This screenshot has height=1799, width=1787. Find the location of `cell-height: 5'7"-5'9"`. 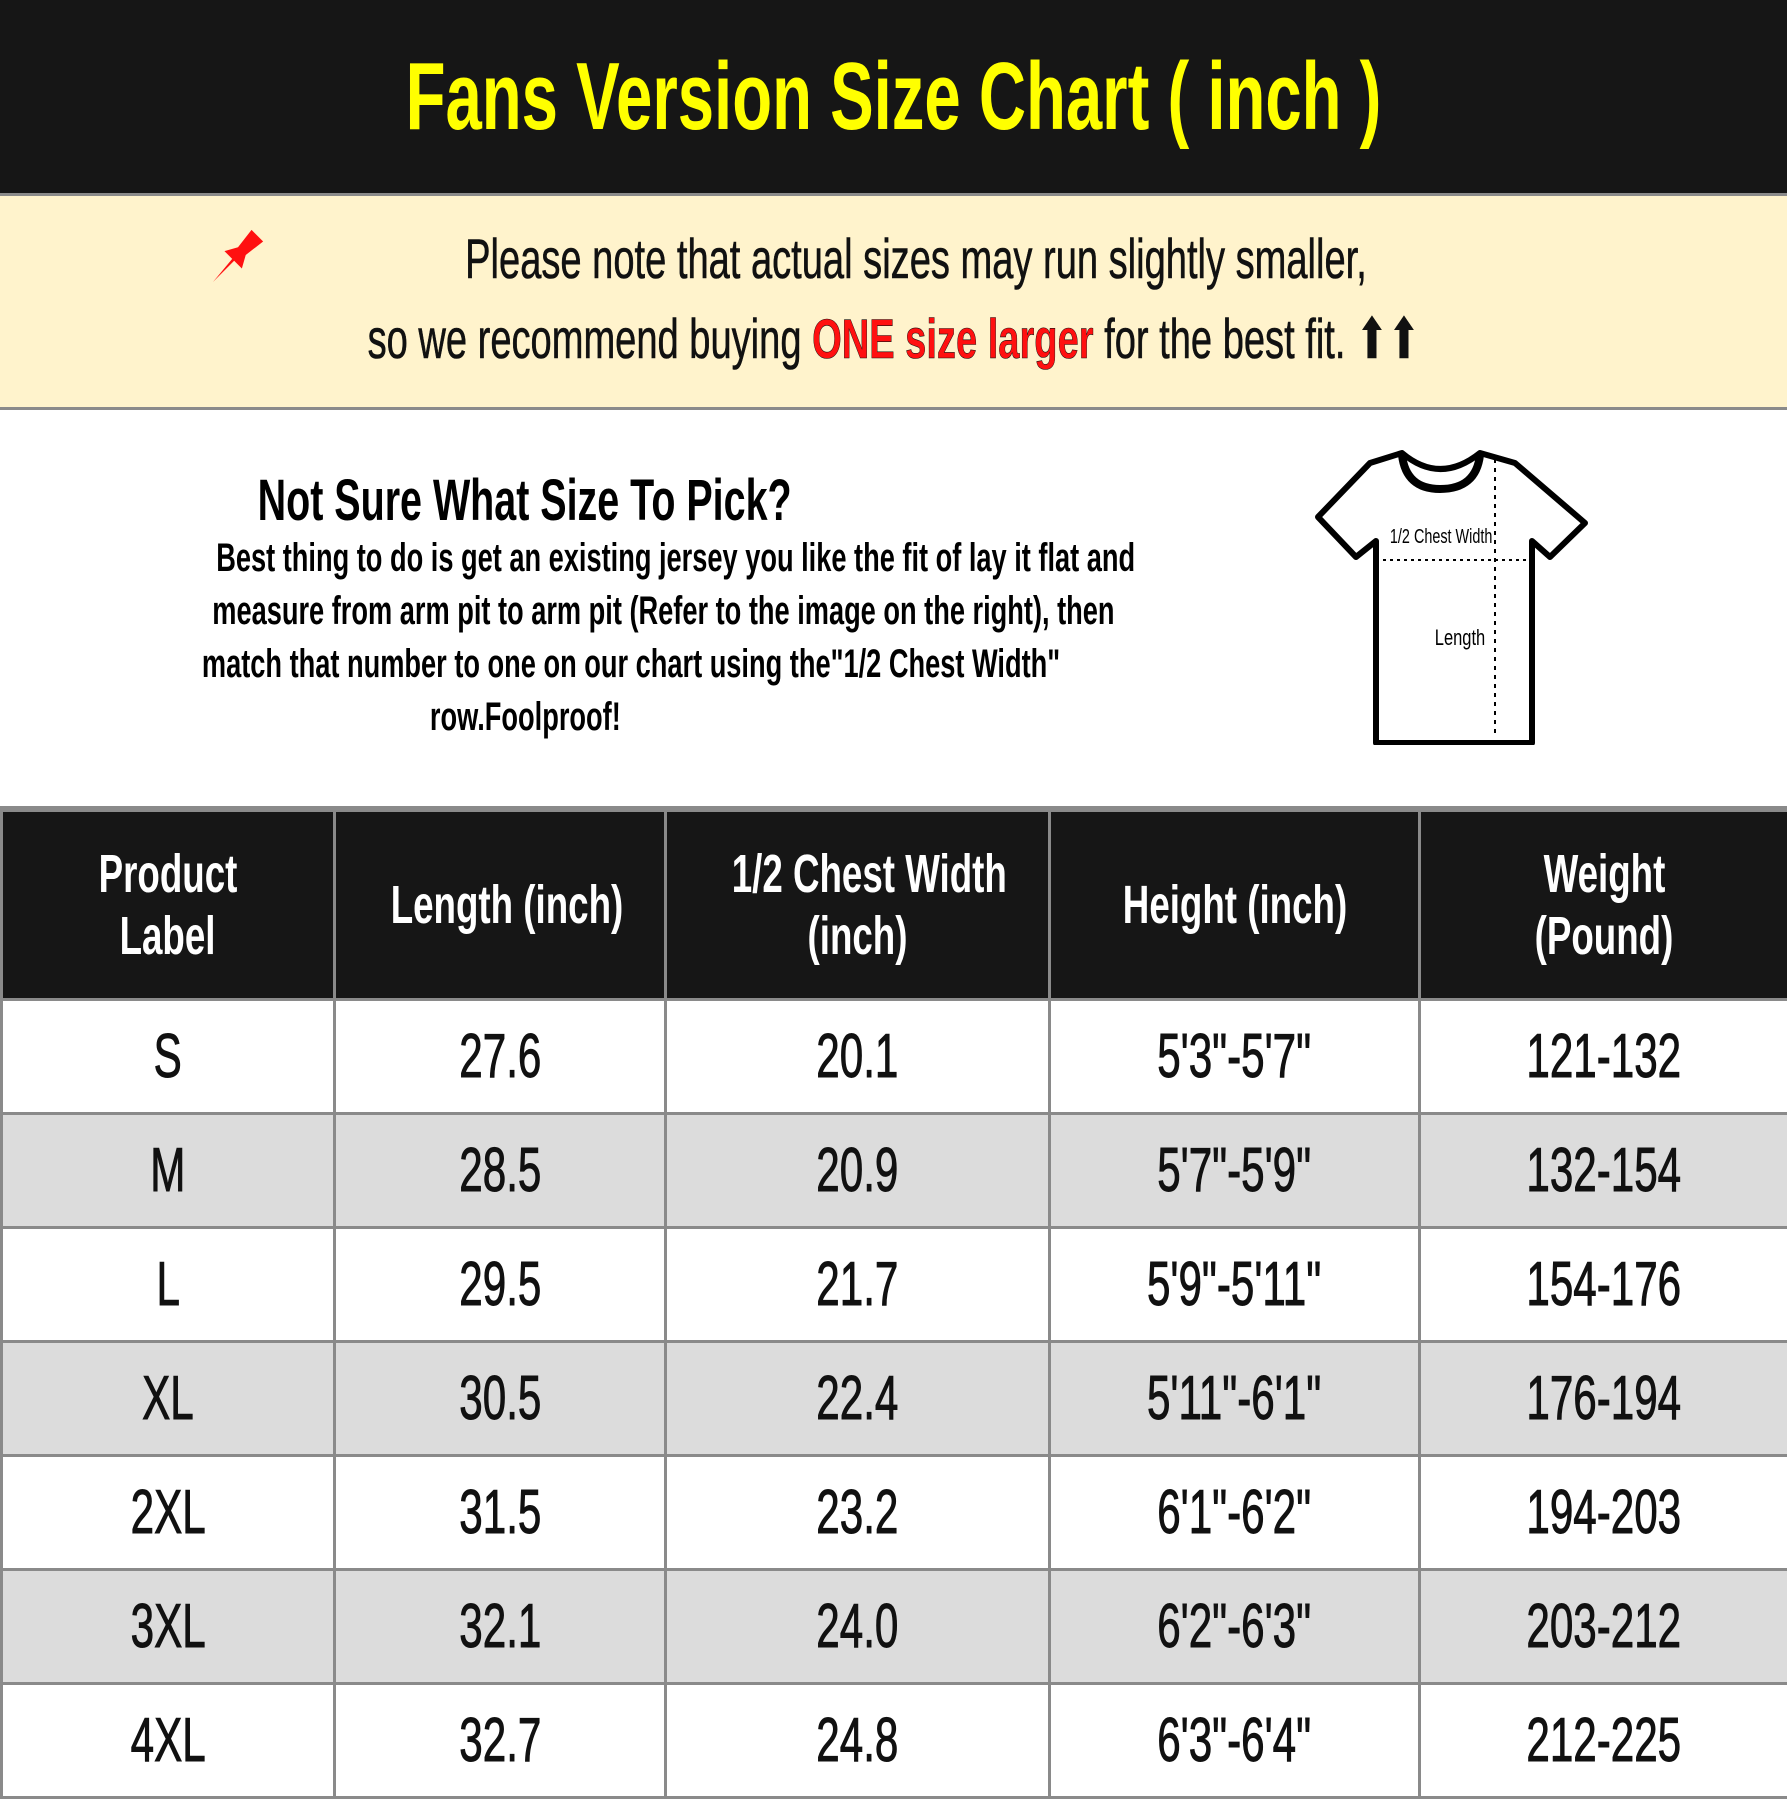

cell-height: 5'7"-5'9" is located at coordinates (1235, 1171).